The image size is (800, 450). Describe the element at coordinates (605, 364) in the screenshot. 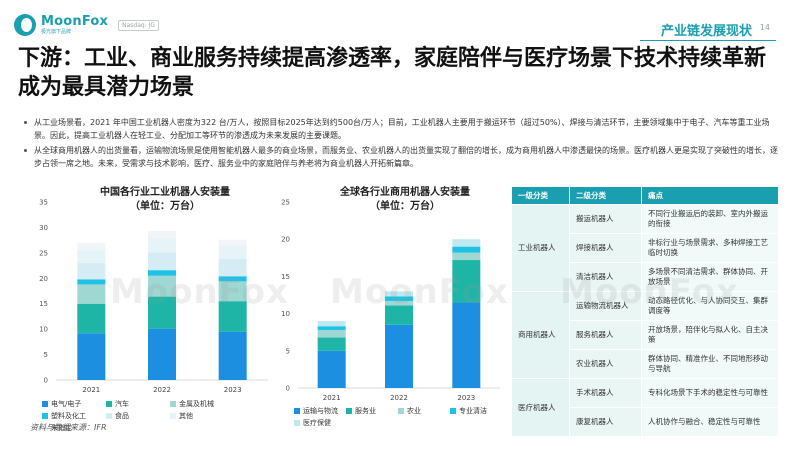

I see `table-cell-level2: 农业机器人` at that location.